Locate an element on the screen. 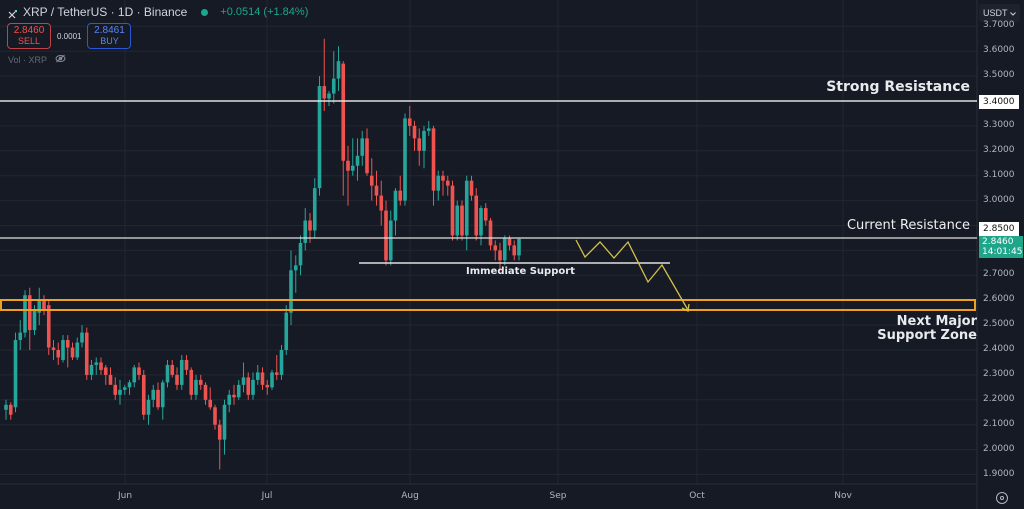 This screenshot has height=509, width=1024. strong-resistance-label: Strong Resistance is located at coordinates (898, 87).